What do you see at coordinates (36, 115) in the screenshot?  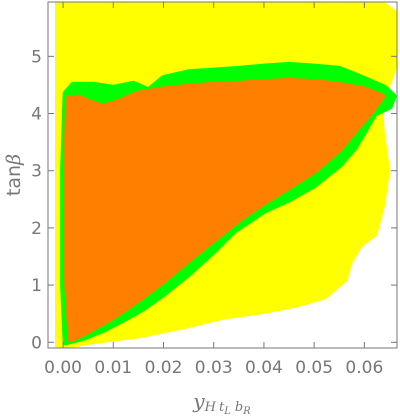 I see `y-tick-label: 4` at bounding box center [36, 115].